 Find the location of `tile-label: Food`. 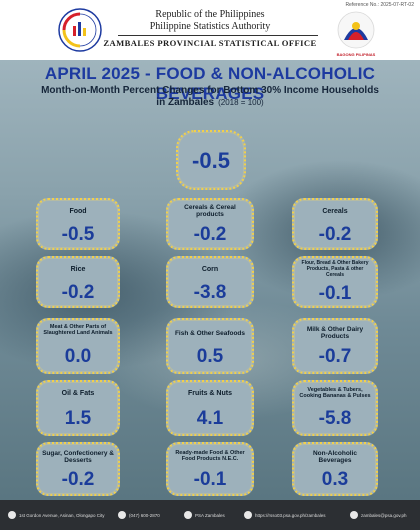

tile-label: Food is located at coordinates (78, 211).